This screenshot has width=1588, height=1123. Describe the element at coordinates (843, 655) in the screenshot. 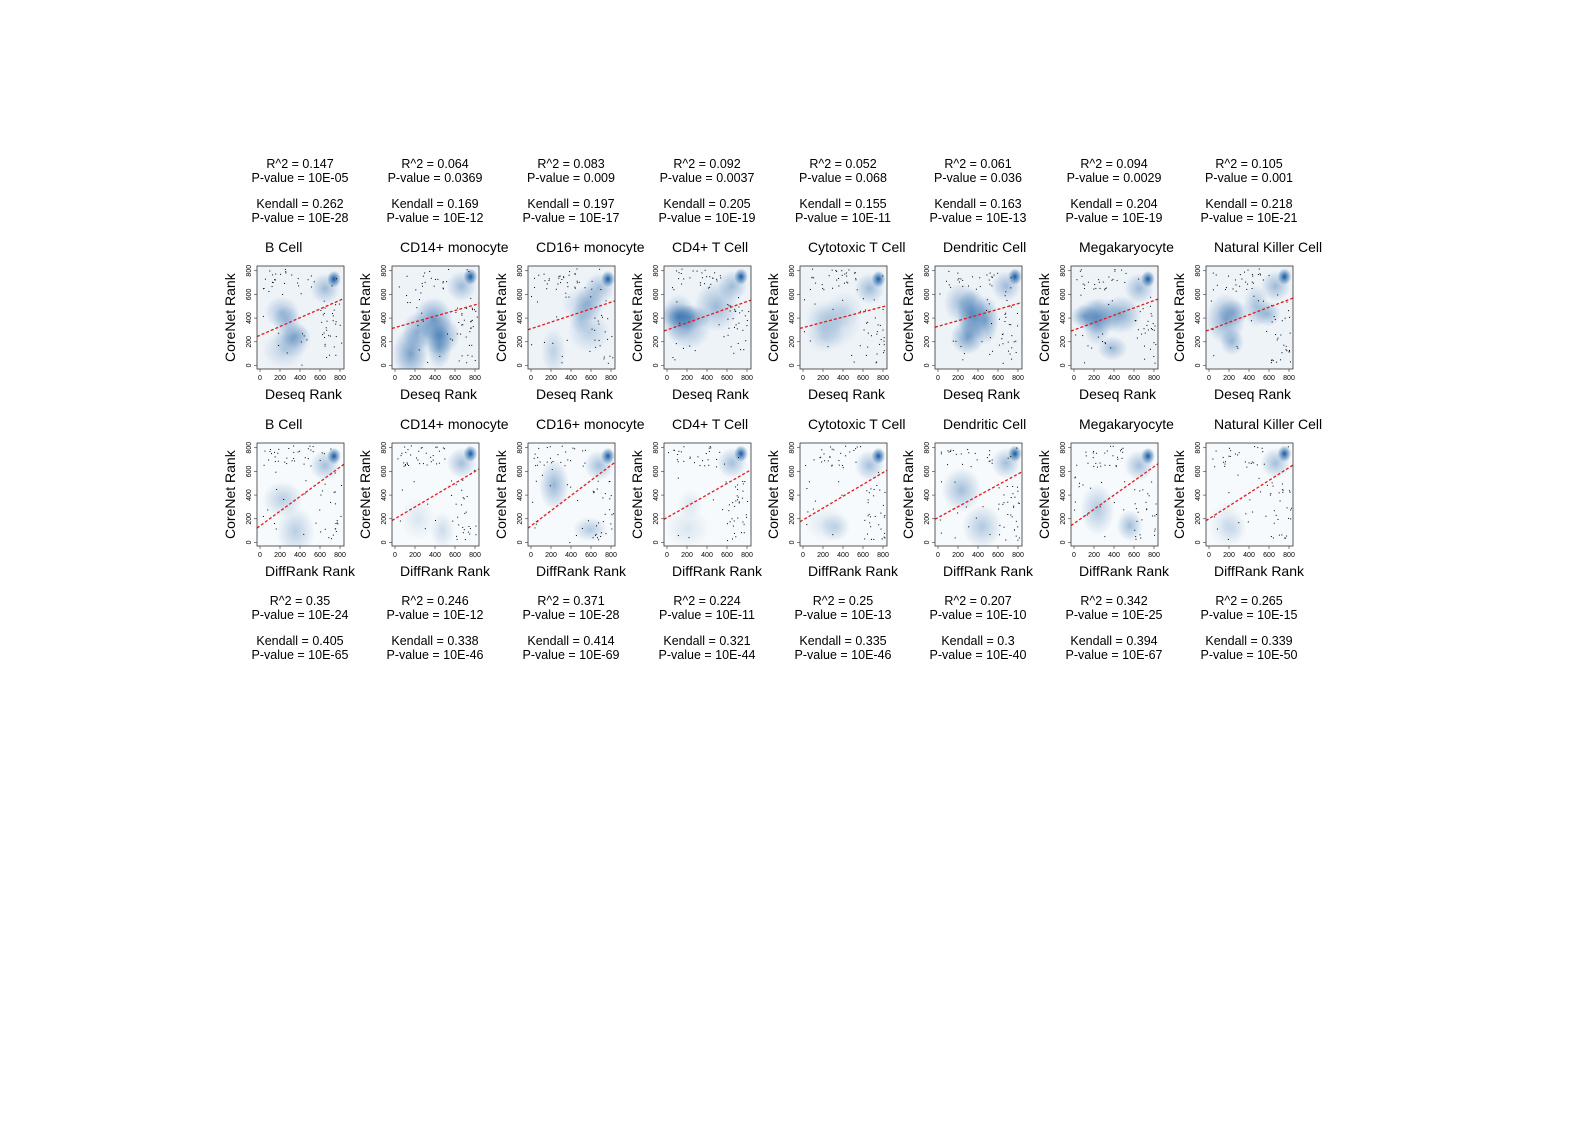

I see `kendall-pvalue: P-value = 10E-46` at that location.